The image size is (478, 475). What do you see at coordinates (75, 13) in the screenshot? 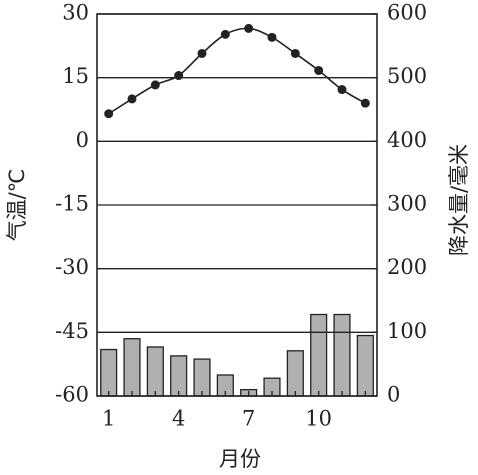
I see `y-tick-label: 30` at bounding box center [75, 13].